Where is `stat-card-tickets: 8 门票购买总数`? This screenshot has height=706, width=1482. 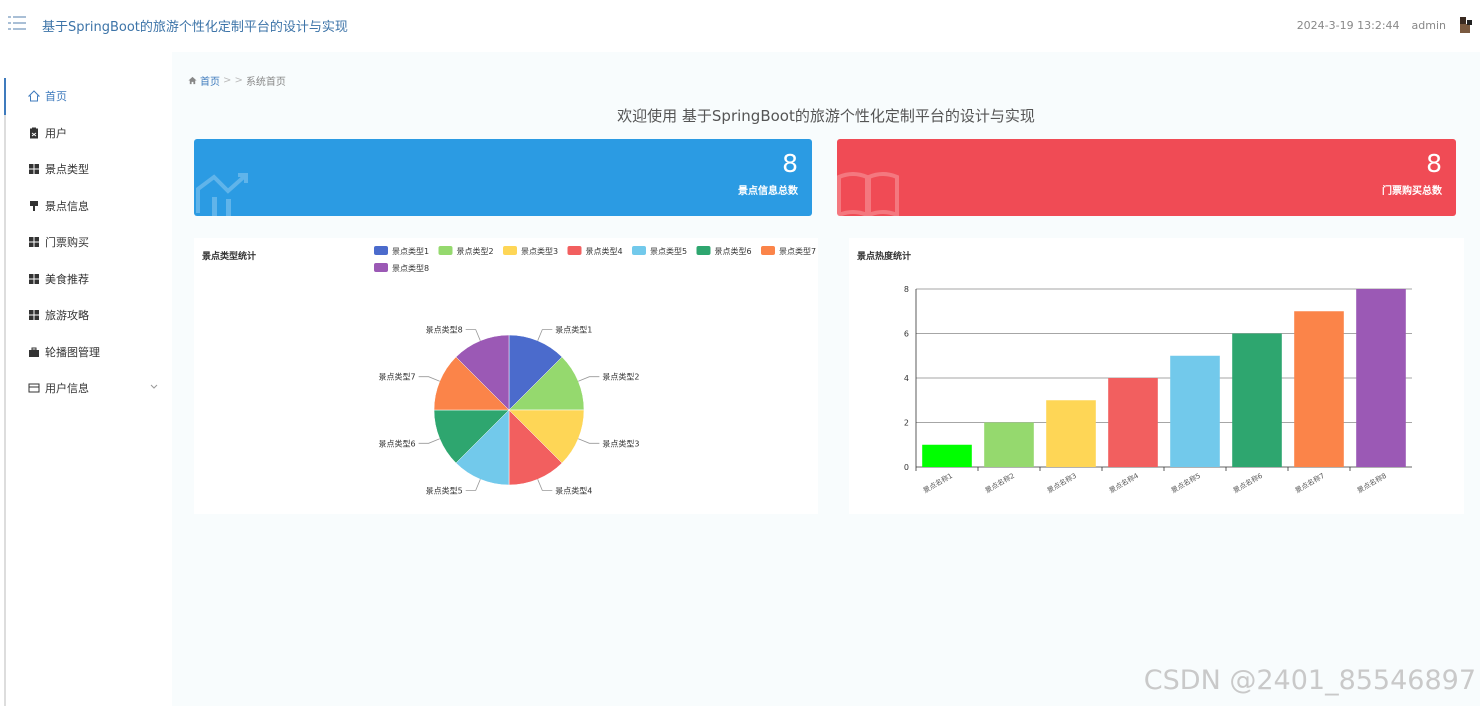 stat-card-tickets: 8 门票购买总数 is located at coordinates (1146, 177).